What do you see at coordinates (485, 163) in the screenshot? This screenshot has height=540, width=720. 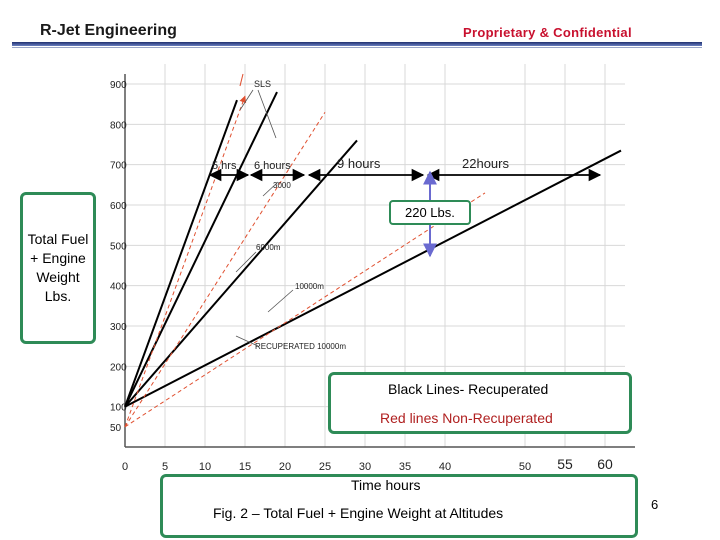 I see `annotation-22-hours: 22hours` at bounding box center [485, 163].